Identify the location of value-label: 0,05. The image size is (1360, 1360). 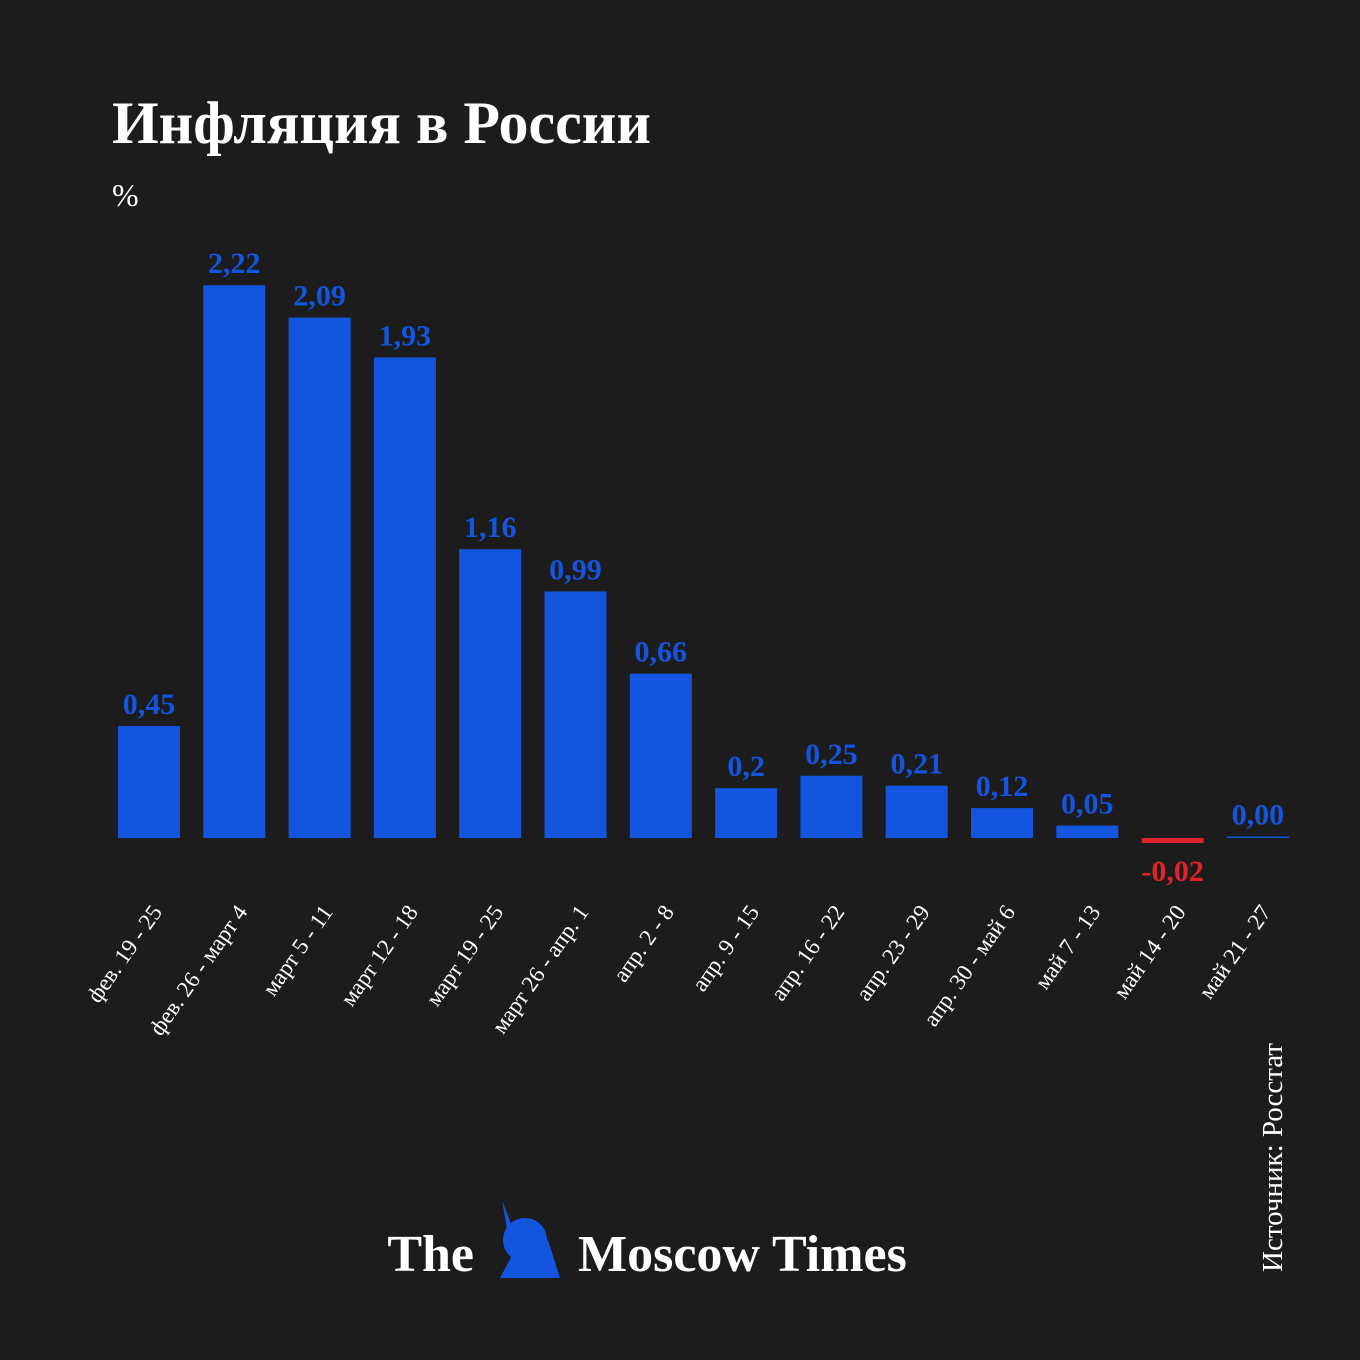
(1087, 804).